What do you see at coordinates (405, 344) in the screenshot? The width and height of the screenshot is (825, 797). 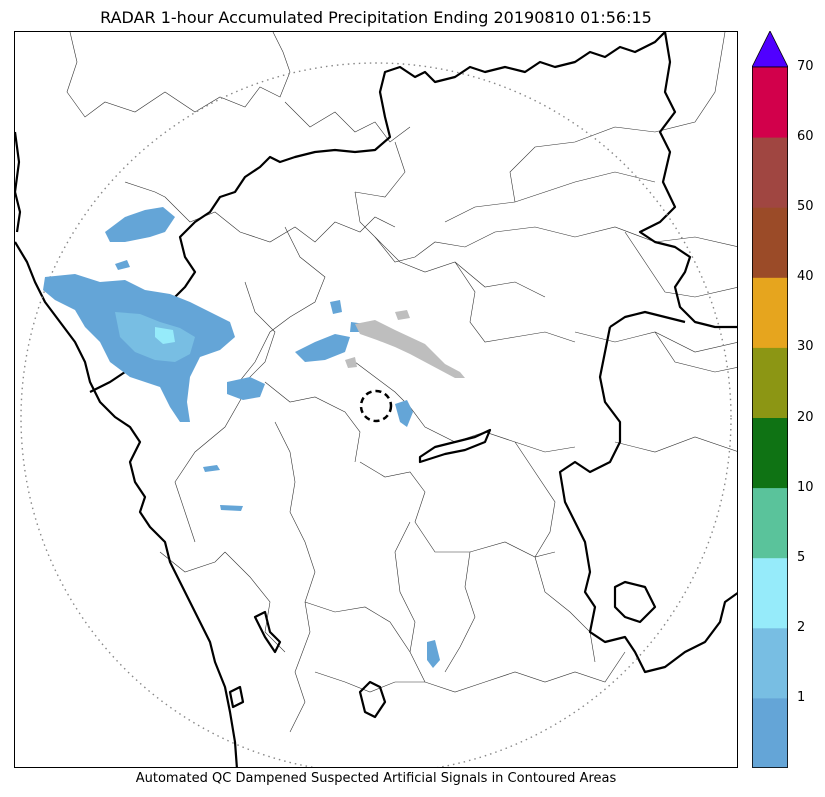 I see `qc-dampened-areas` at bounding box center [405, 344].